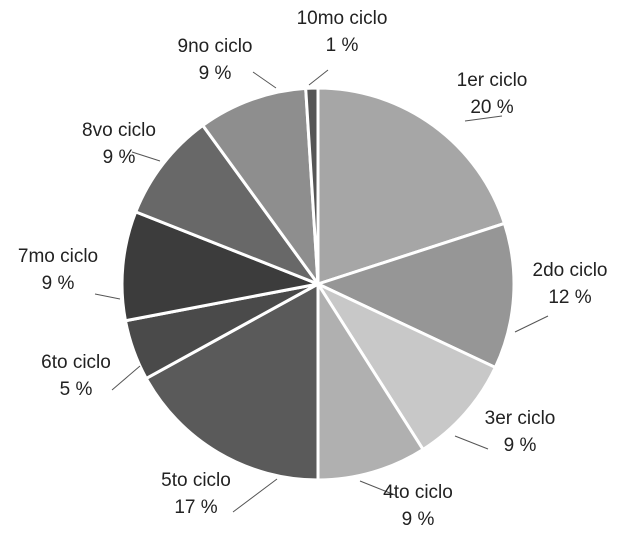 The height and width of the screenshot is (533, 621). Describe the element at coordinates (58, 256) in the screenshot. I see `slice-name-label: 7mo ciclo` at that location.